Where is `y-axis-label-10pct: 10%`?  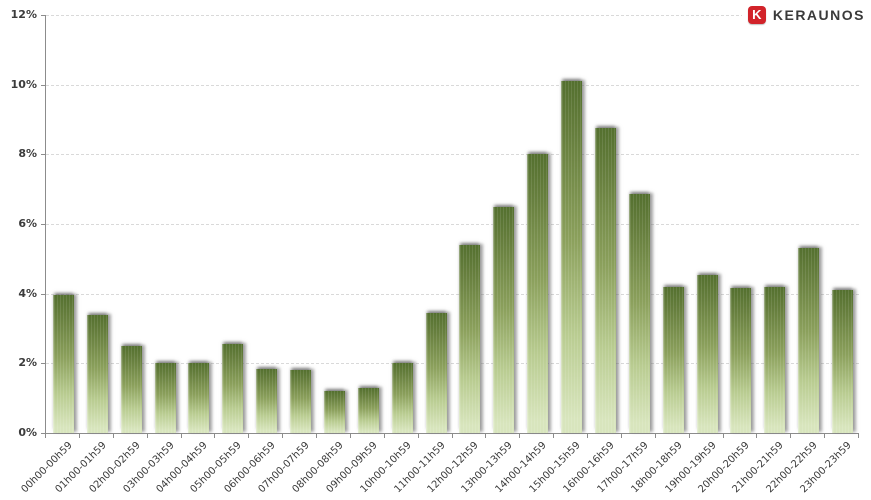 y-axis-label-10pct: 10% is located at coordinates (23, 84).